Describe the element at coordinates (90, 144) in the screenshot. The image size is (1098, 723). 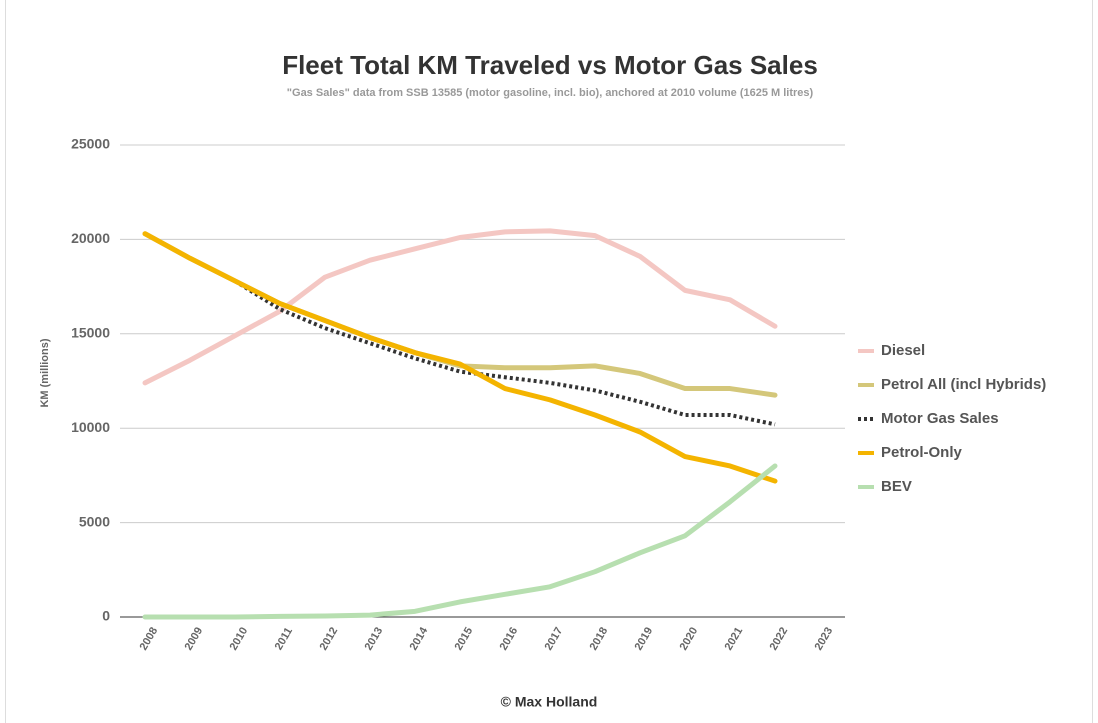
I see `y-tick-label: 25000` at that location.